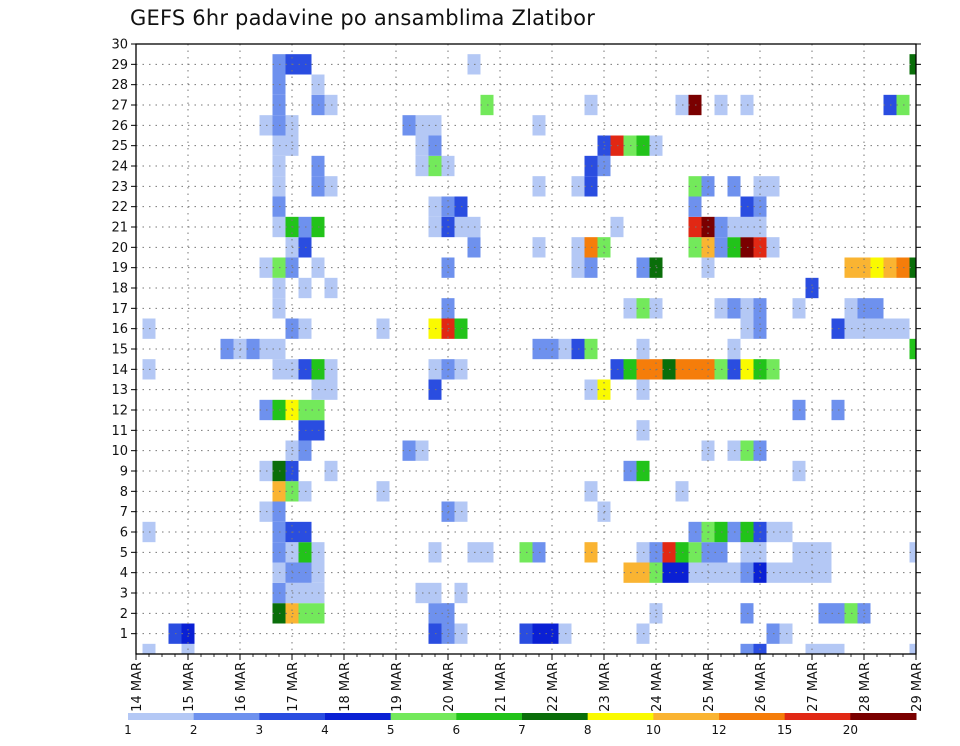 The width and height of the screenshot is (960, 746). I want to click on y-tick-label: 29, so click(119, 65).